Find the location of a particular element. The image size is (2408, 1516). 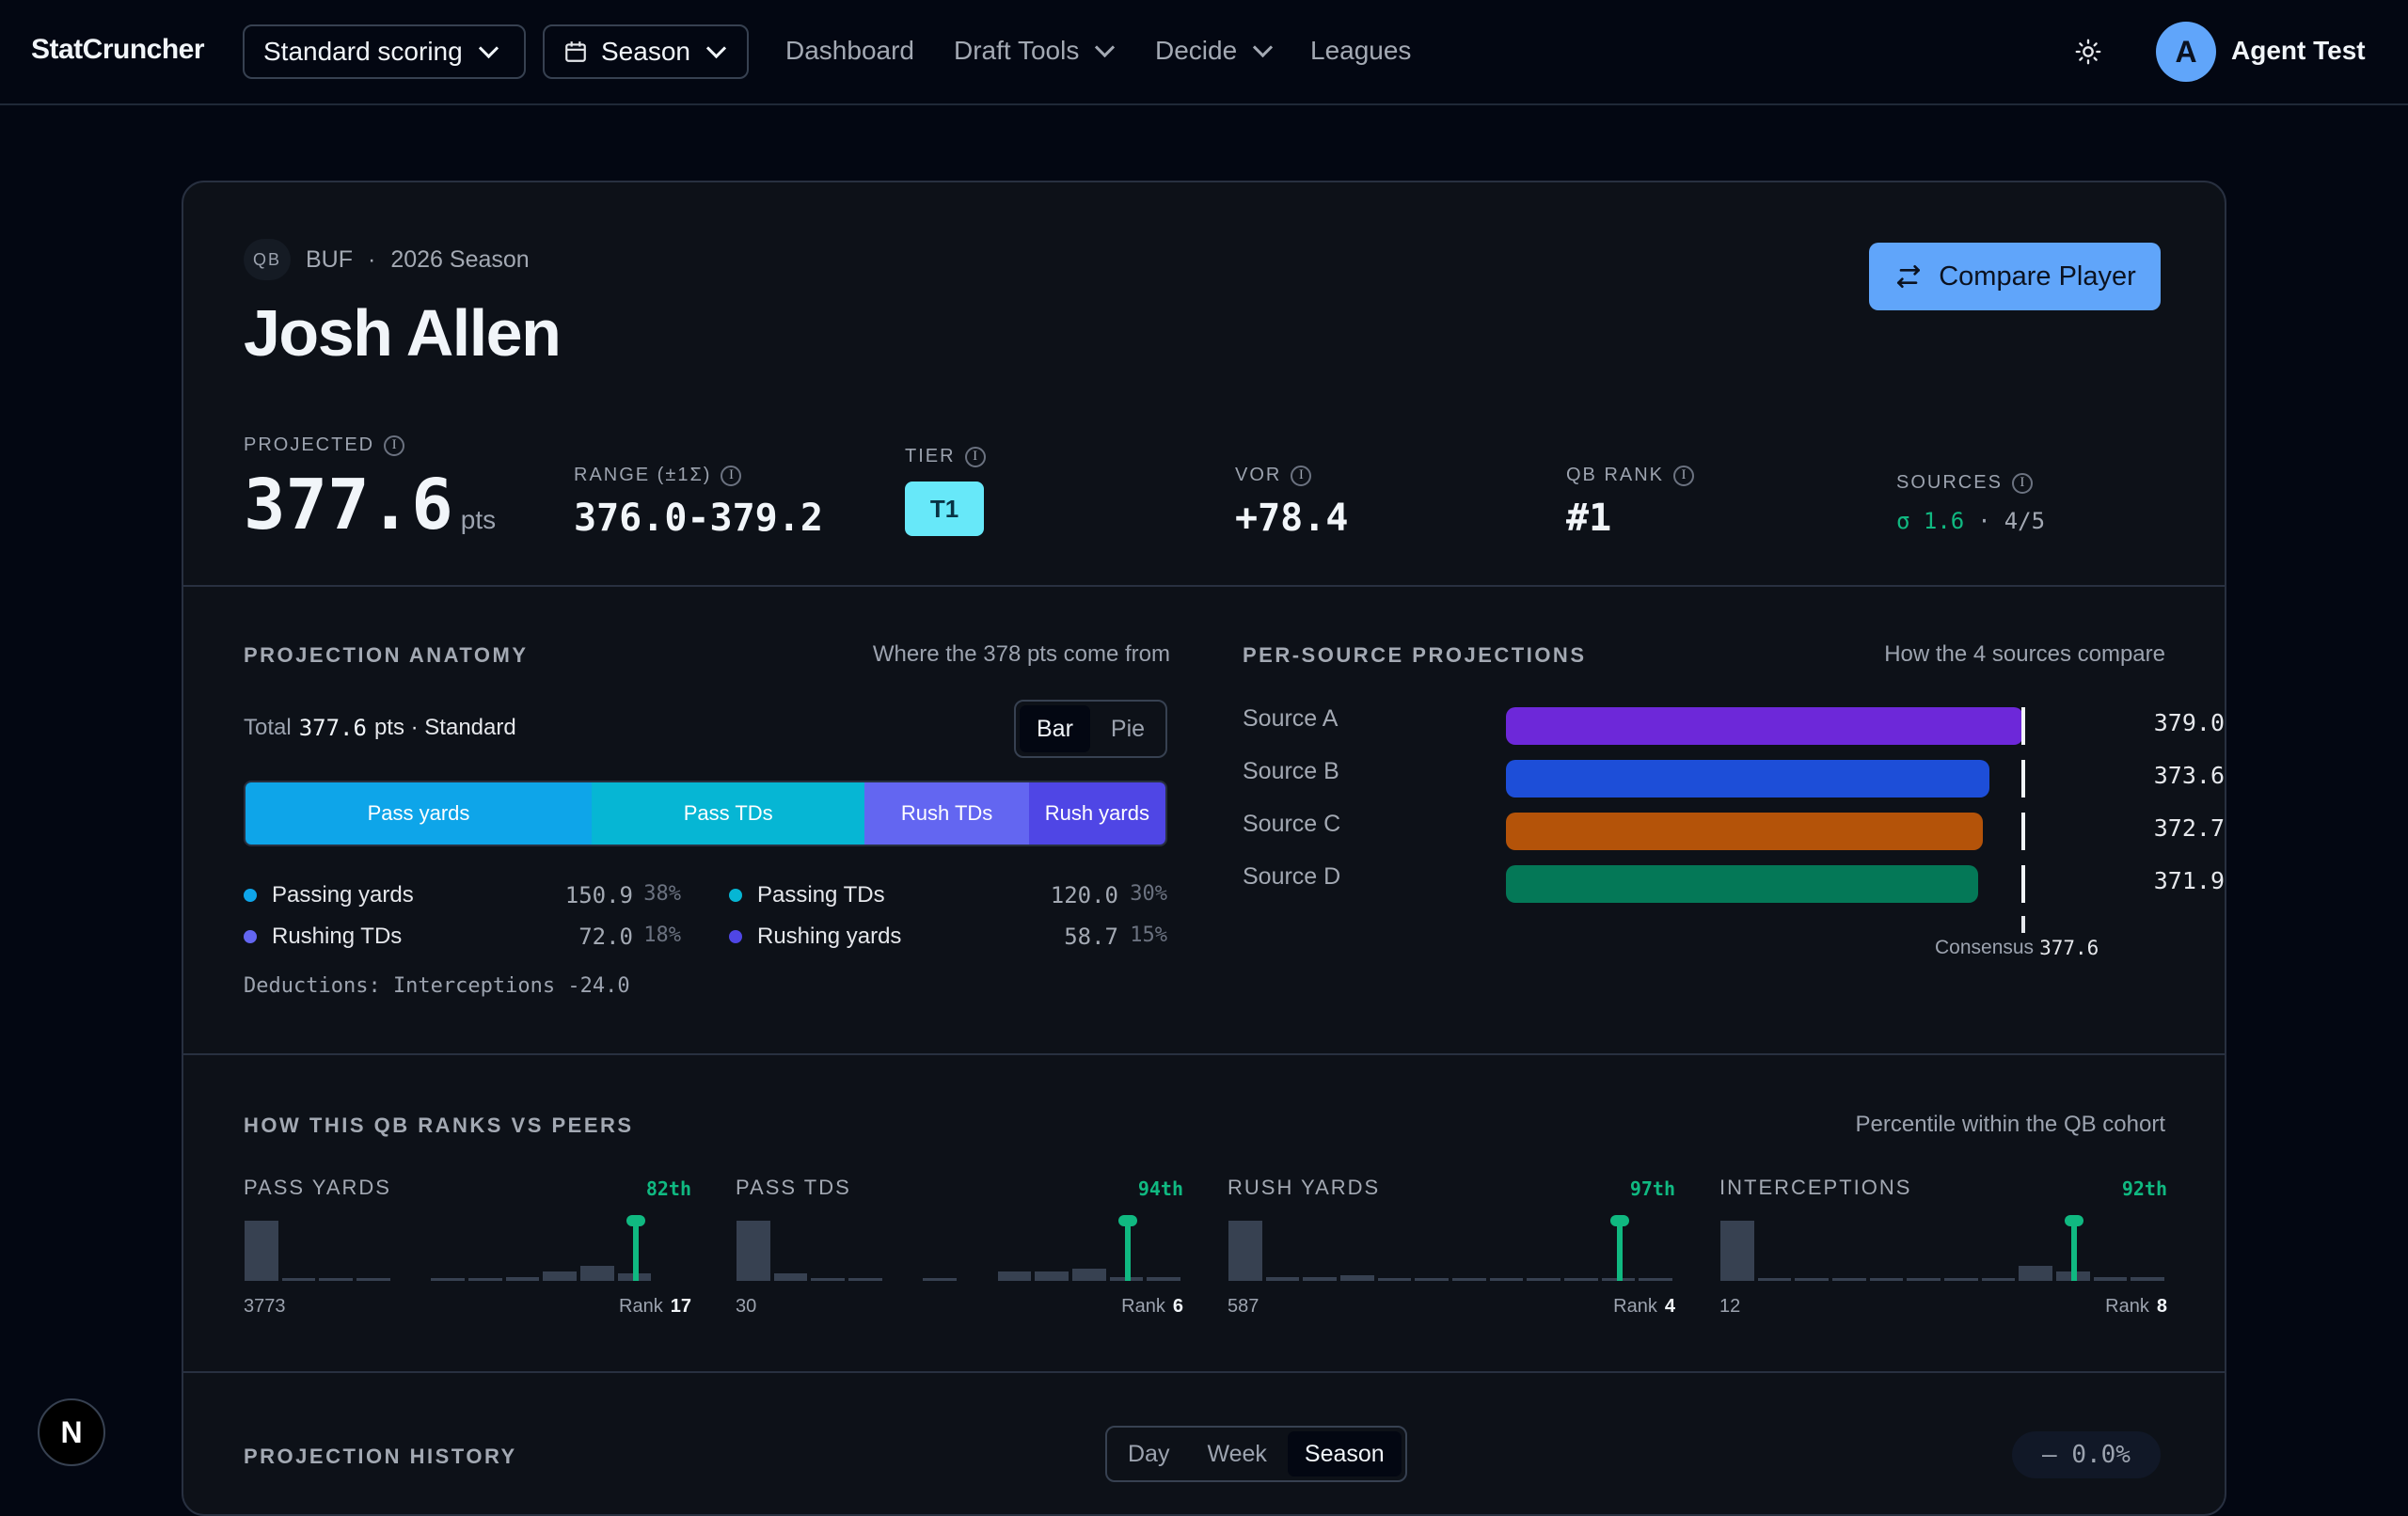

anatomy-stacked-bar: Pass yards Pass TDs Rush TDs Rush yards is located at coordinates (706, 813).